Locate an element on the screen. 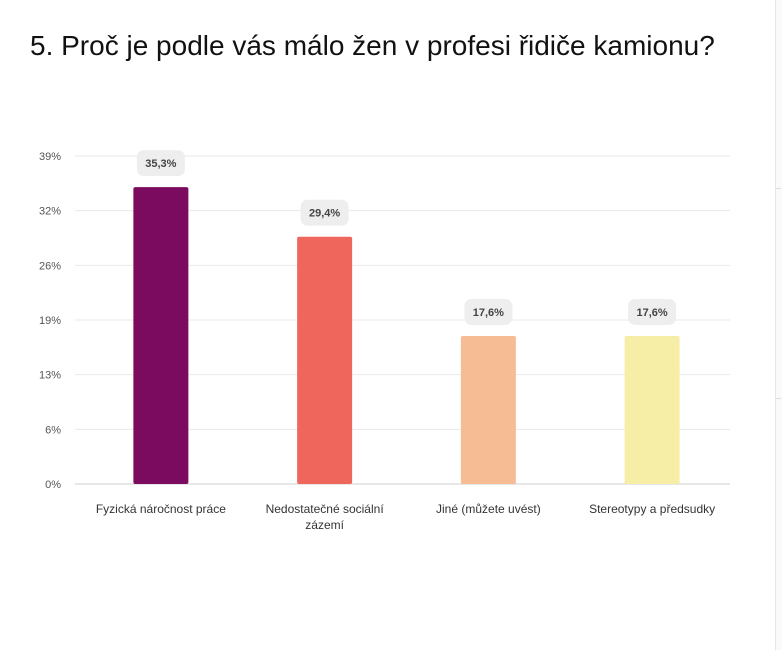 The height and width of the screenshot is (650, 782). y-tick-label: 32% is located at coordinates (50, 212).